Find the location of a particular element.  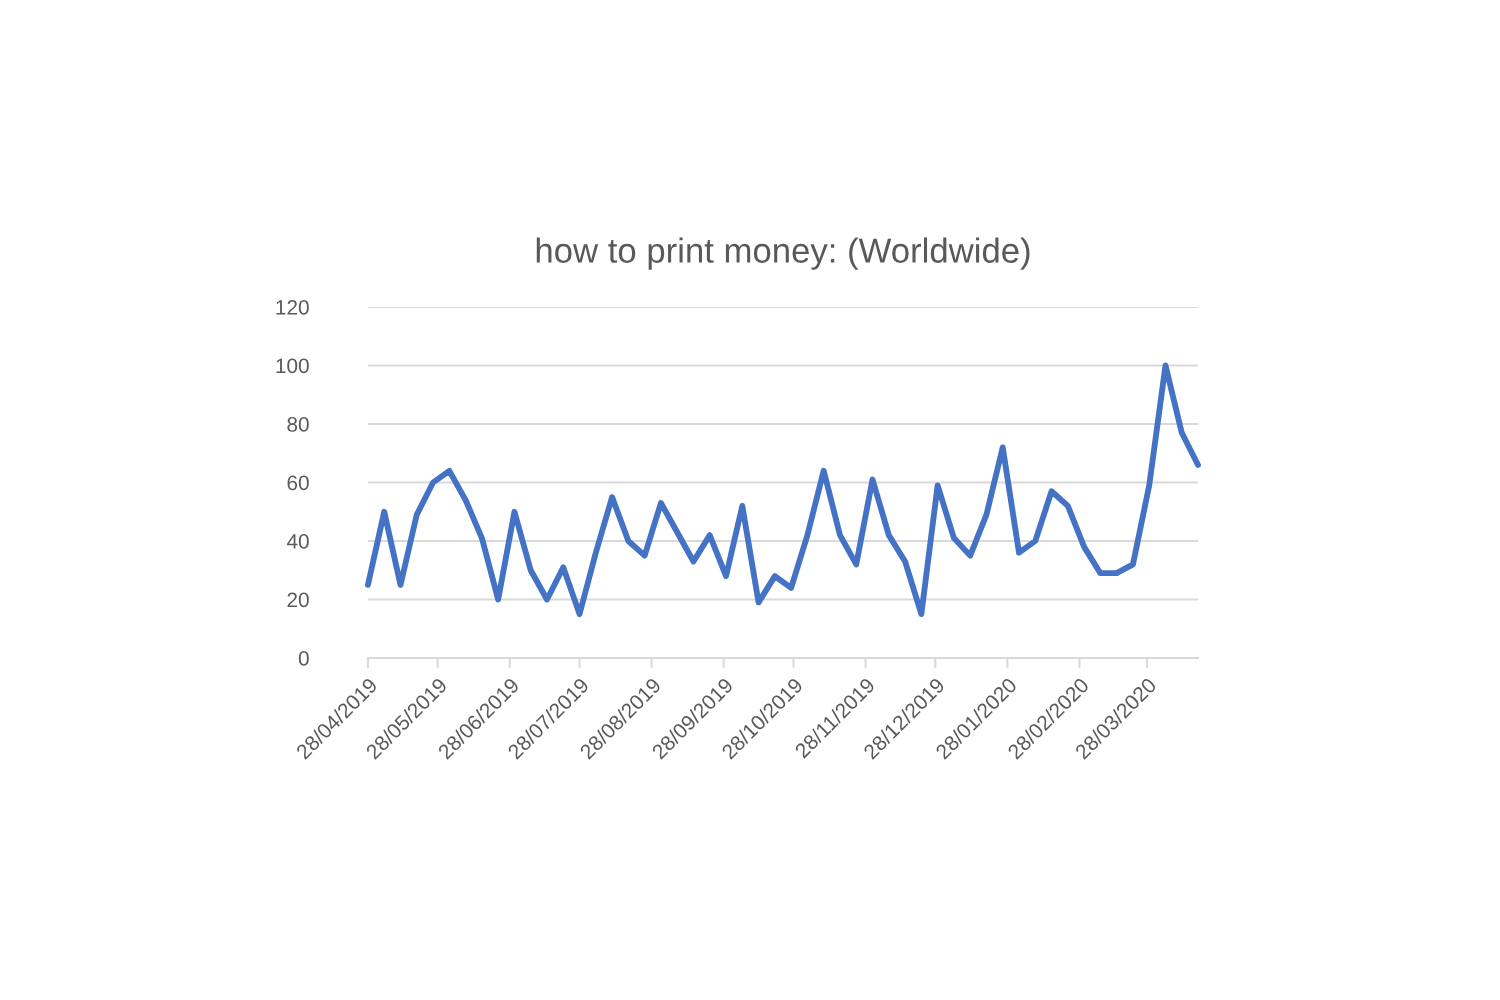

y-tick-label: 60 is located at coordinates (298, 483).